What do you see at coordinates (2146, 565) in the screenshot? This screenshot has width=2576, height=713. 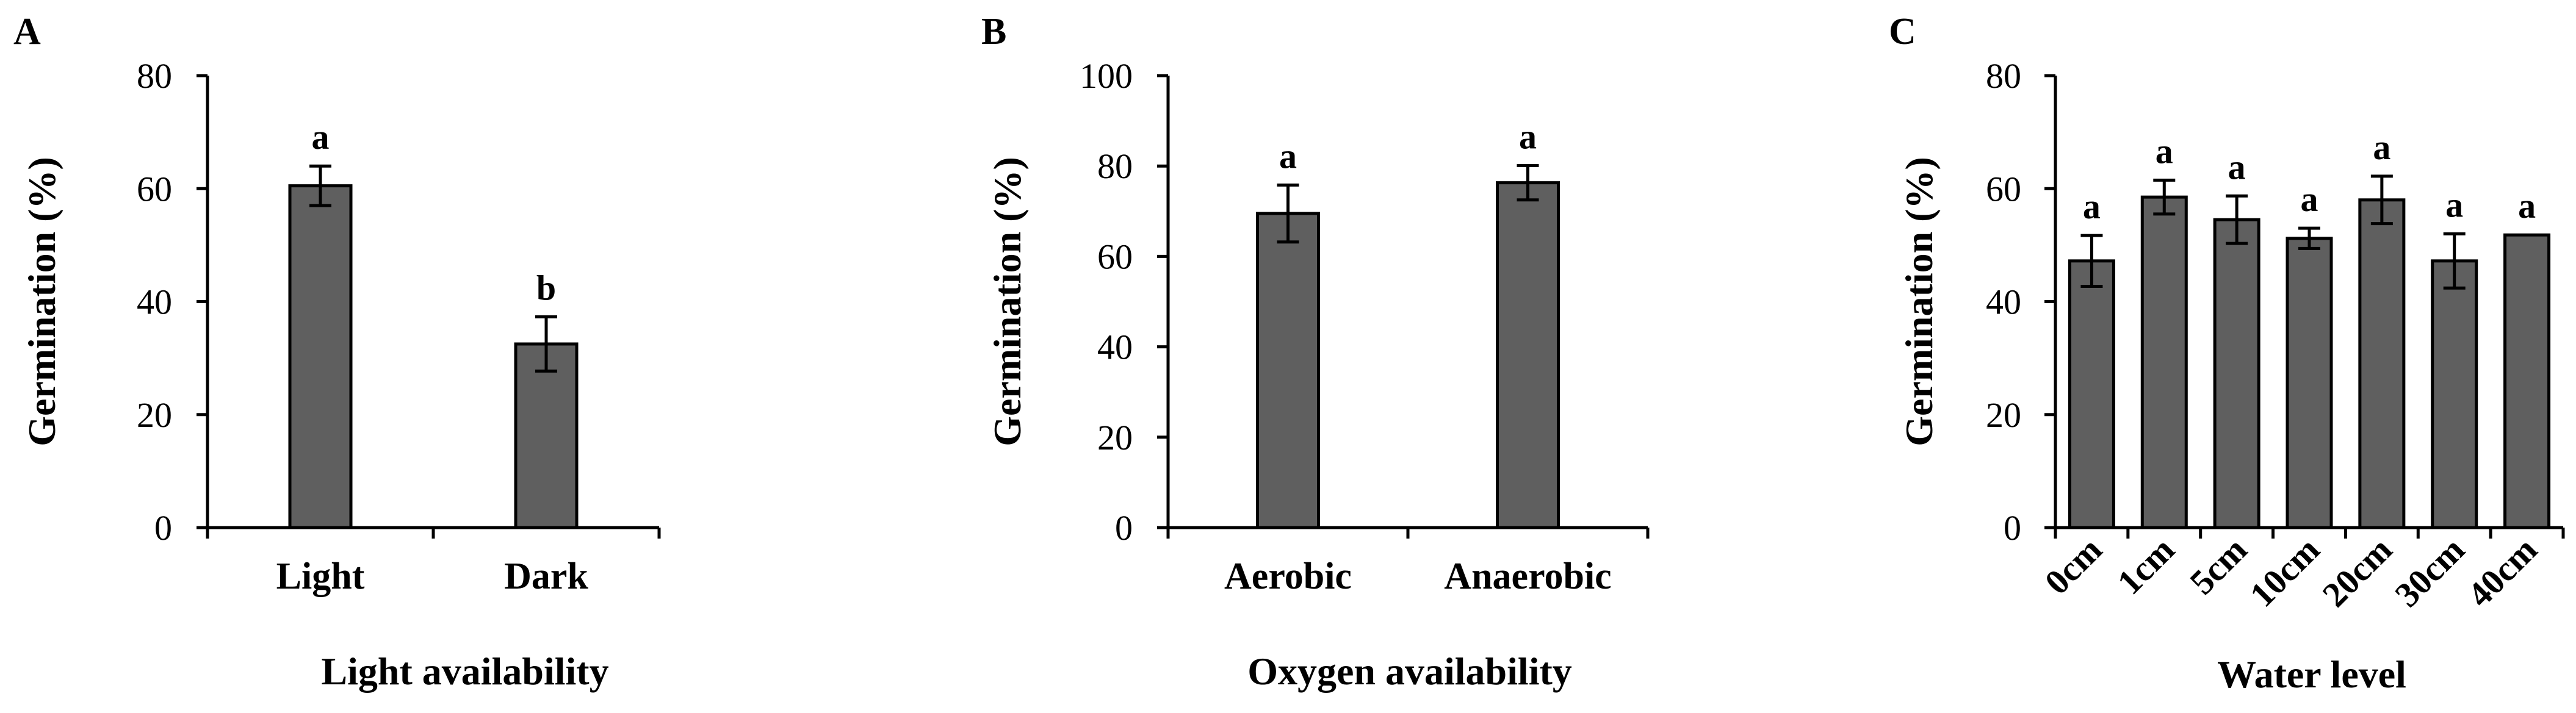 I see `category-label: 1cm` at bounding box center [2146, 565].